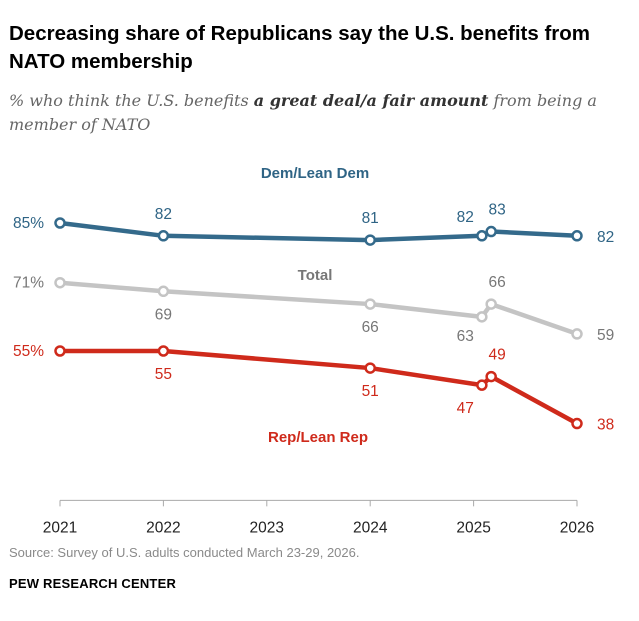  Describe the element at coordinates (371, 100) in the screenshot. I see `subtitle-emphasis: a great deal/a fair amount` at that location.